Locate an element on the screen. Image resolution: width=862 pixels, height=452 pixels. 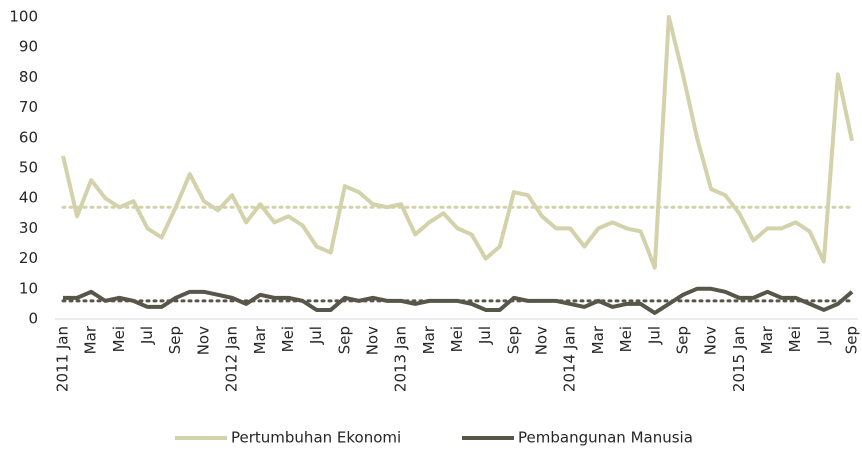
x-tick-label: 2013 Jan is located at coordinates (401, 359).